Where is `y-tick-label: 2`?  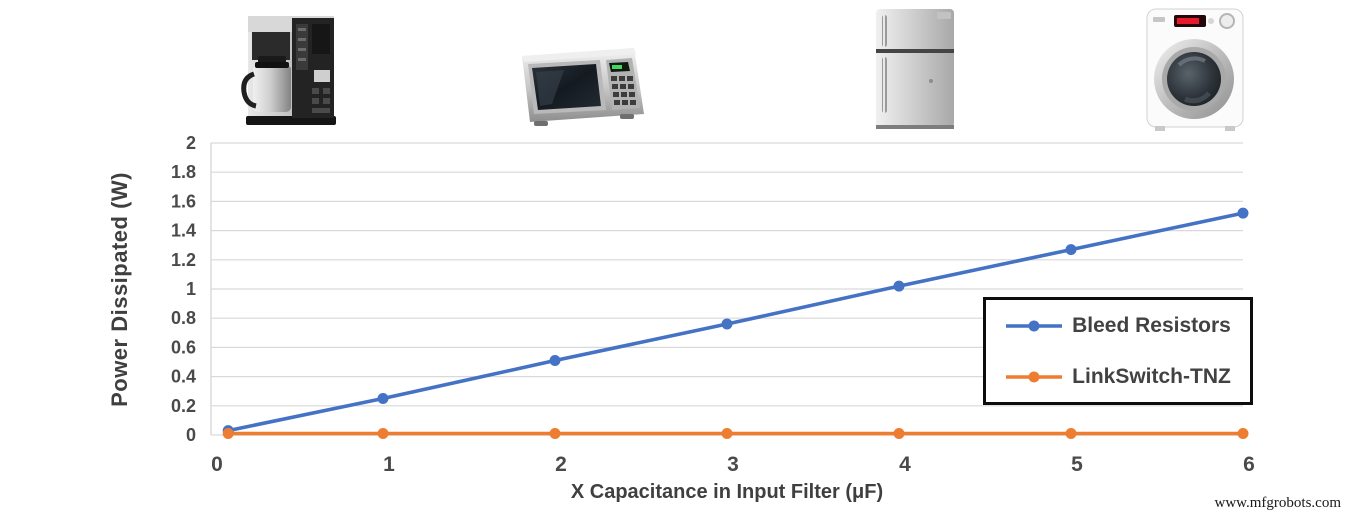 y-tick-label: 2 is located at coordinates (191, 143).